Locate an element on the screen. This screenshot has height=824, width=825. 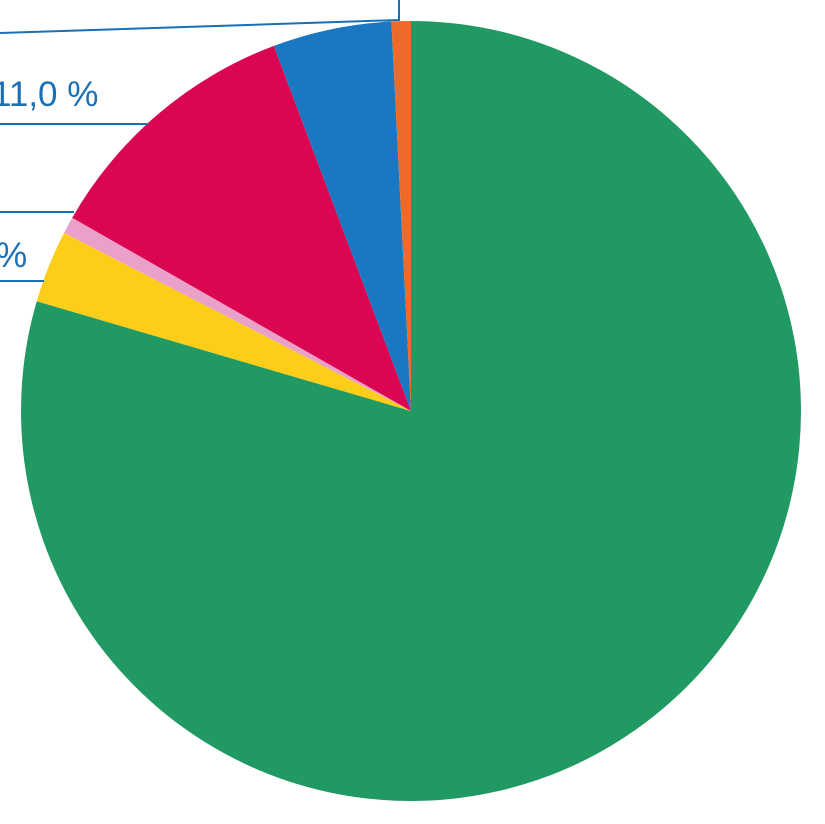
data-label-partial: % is located at coordinates (13, 255).